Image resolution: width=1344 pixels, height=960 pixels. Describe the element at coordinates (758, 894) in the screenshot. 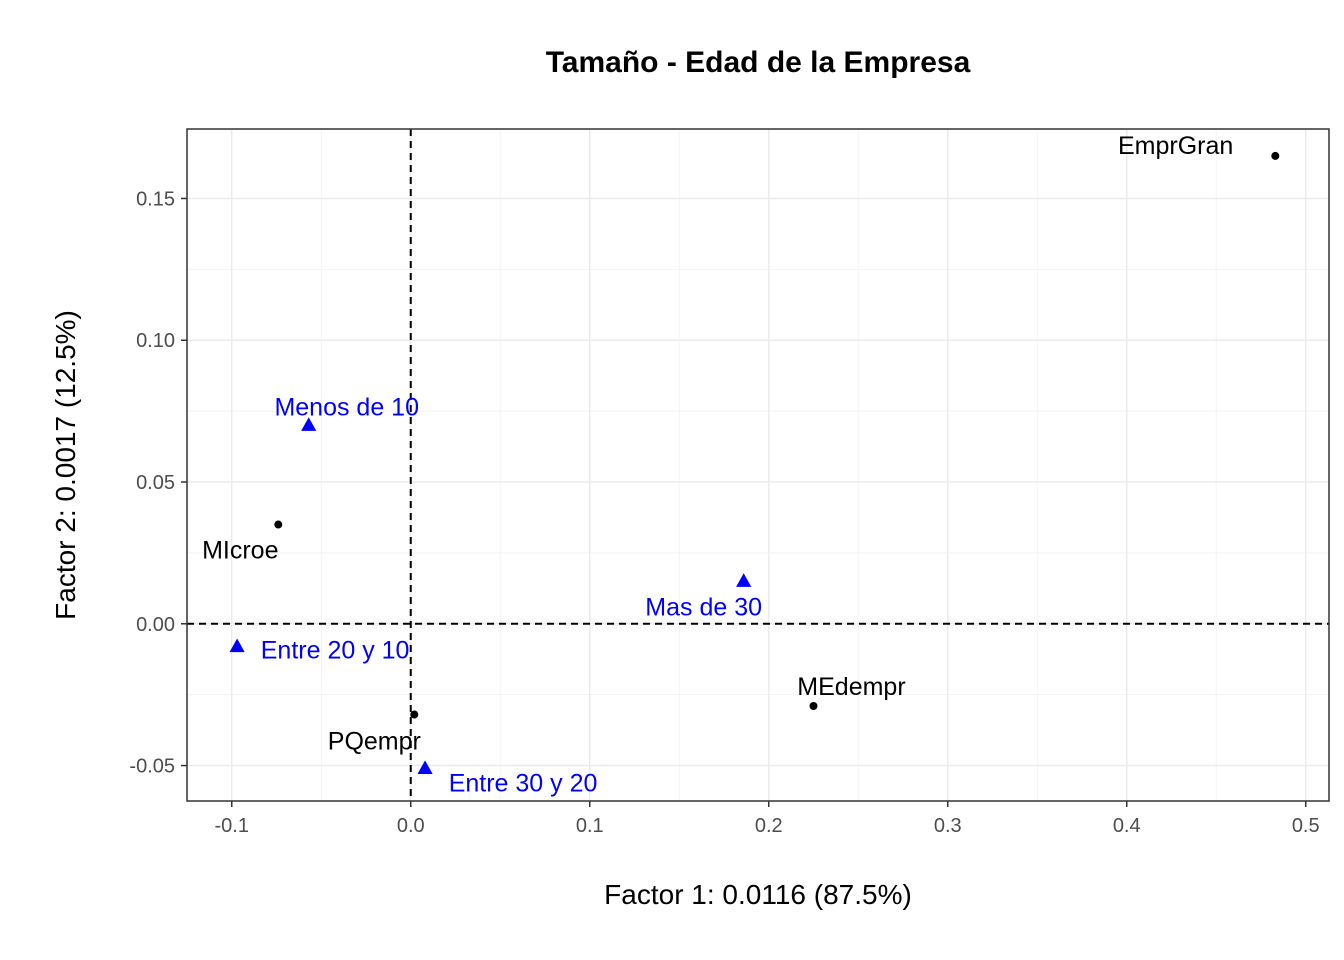

I see `x-axis-title: Factor 1: 0.0116 (87.5%)` at that location.